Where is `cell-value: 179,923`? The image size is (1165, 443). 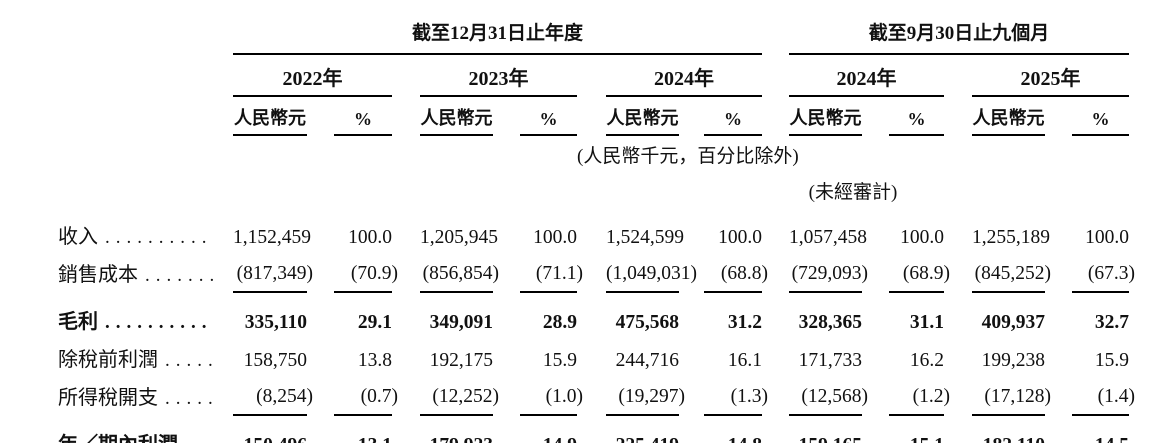
cell-value: 179,923 is located at coordinates (456, 429).